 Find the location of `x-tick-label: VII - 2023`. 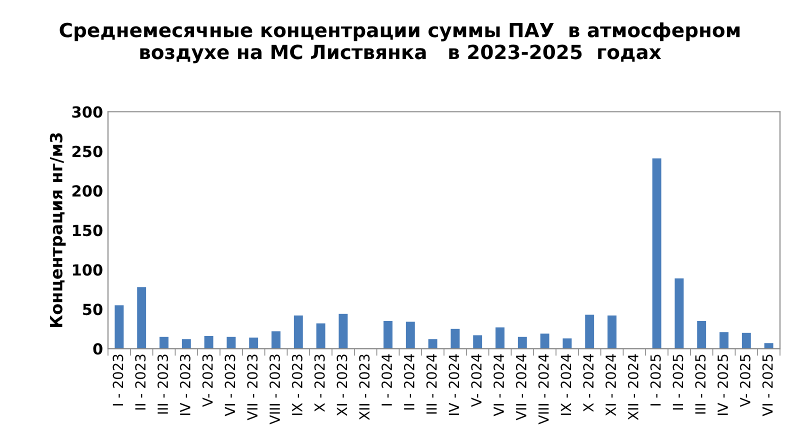

x-tick-label: VII - 2023 is located at coordinates (252, 387).